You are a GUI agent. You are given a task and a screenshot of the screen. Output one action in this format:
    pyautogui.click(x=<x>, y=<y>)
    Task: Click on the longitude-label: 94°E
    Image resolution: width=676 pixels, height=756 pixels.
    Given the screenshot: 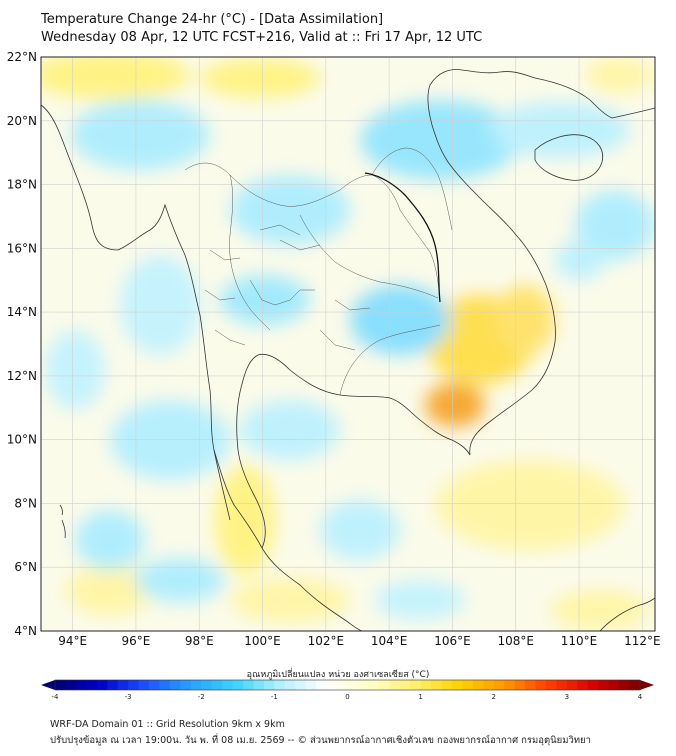 What is the action you would take?
    pyautogui.click(x=72, y=641)
    